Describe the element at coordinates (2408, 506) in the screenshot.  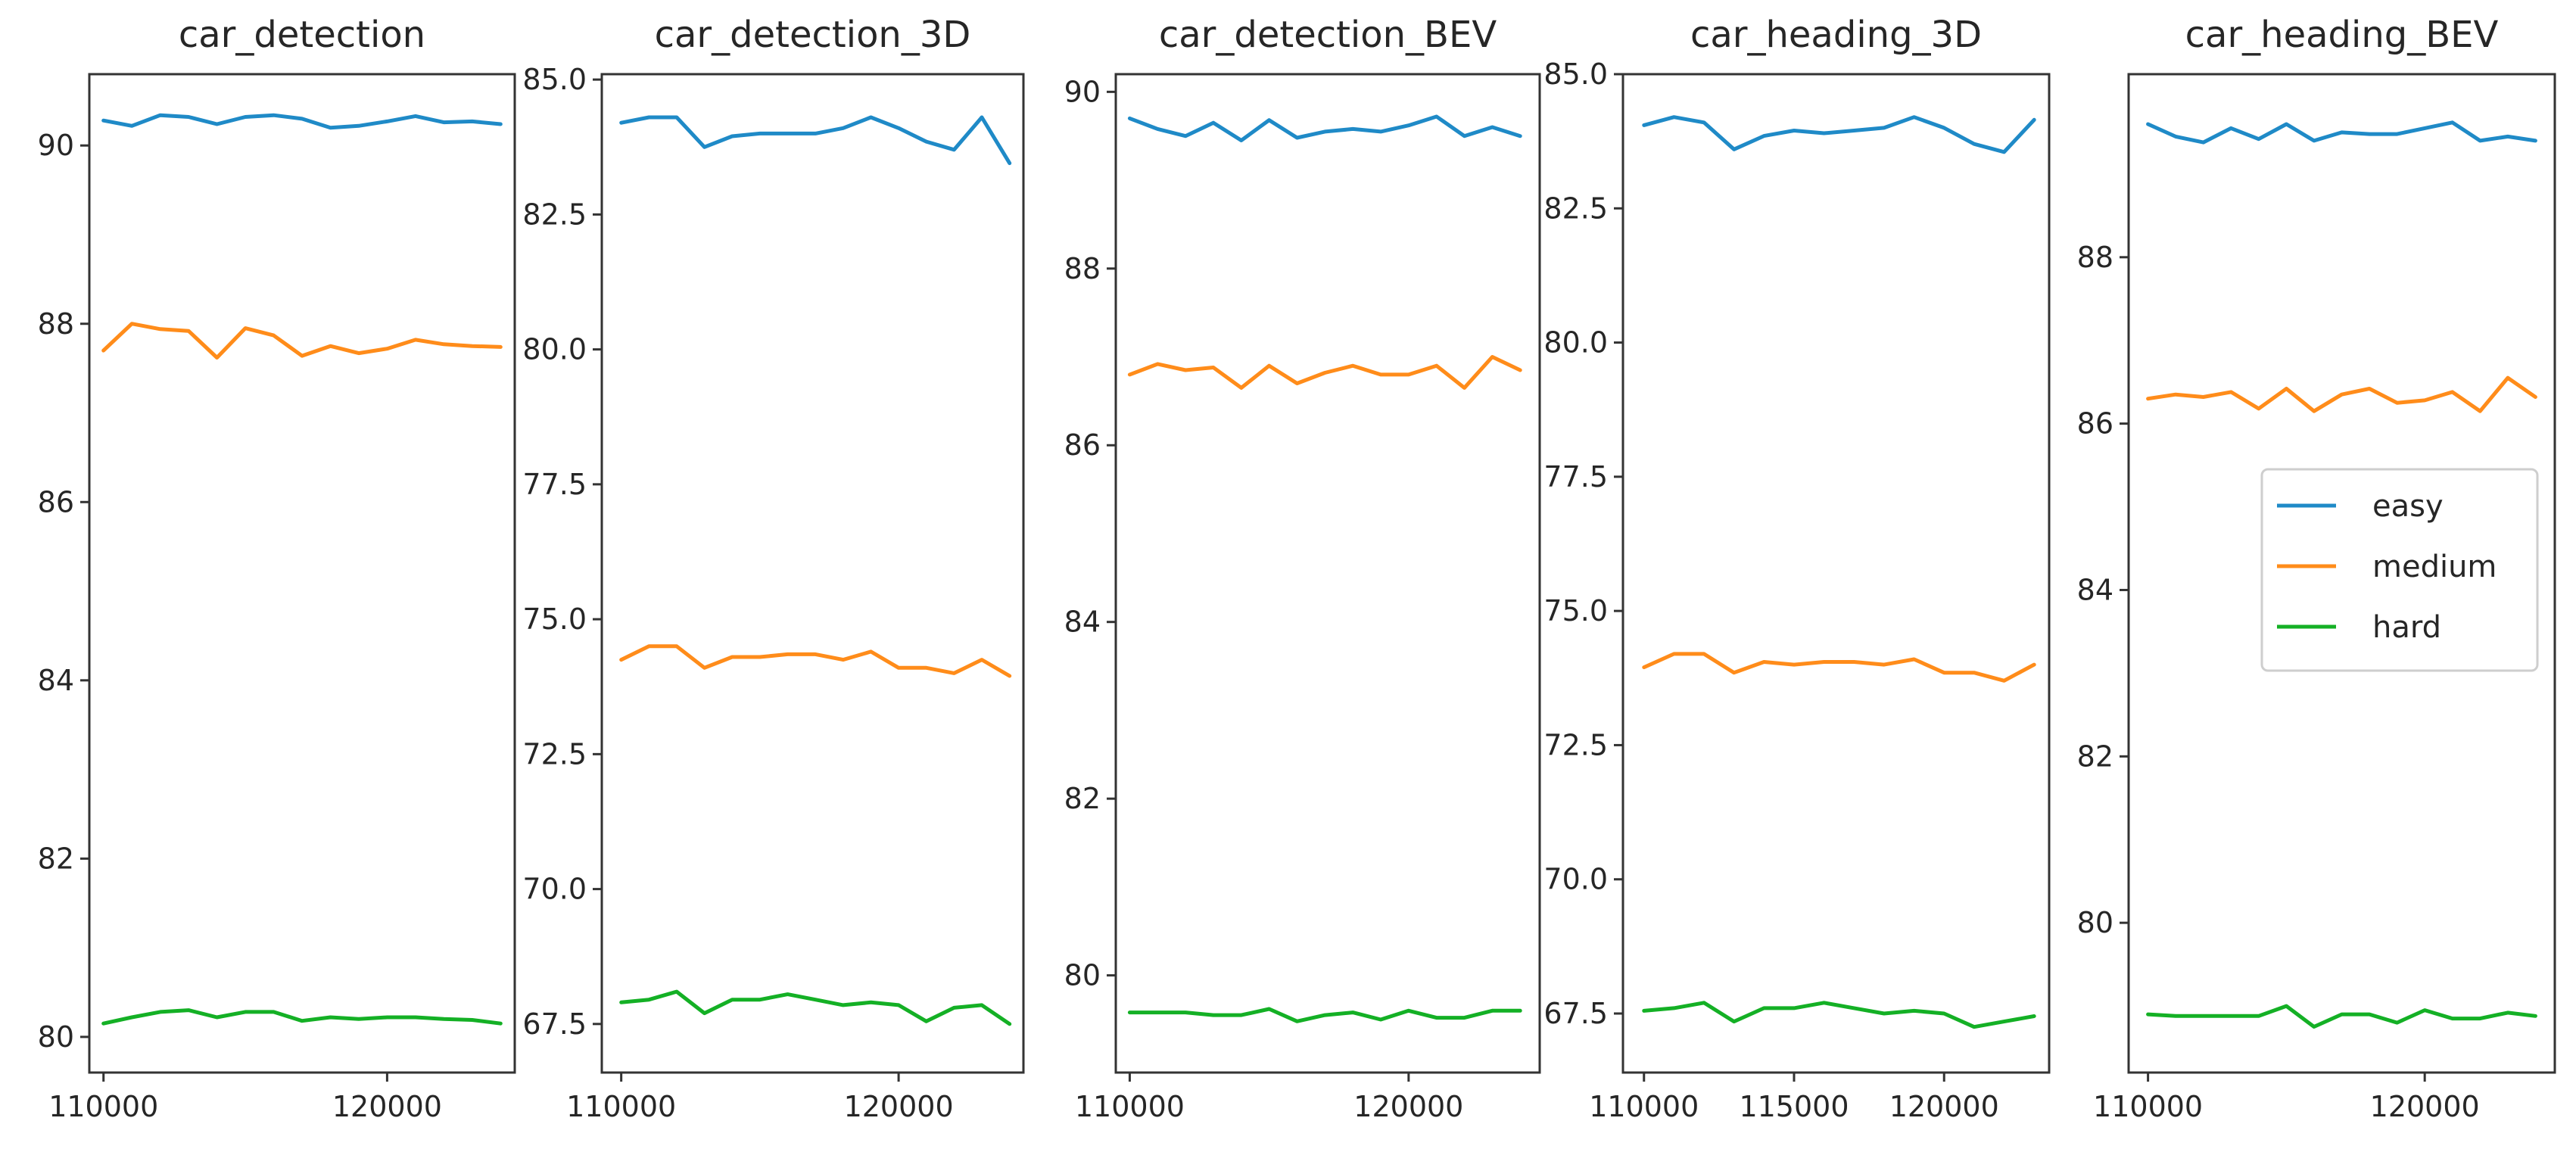
I see `legend-label-easy: easy` at that location.